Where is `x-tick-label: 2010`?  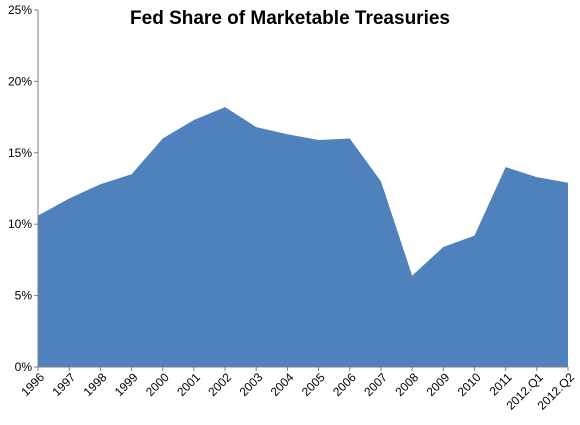
x-tick-label: 2010 is located at coordinates (469, 384).